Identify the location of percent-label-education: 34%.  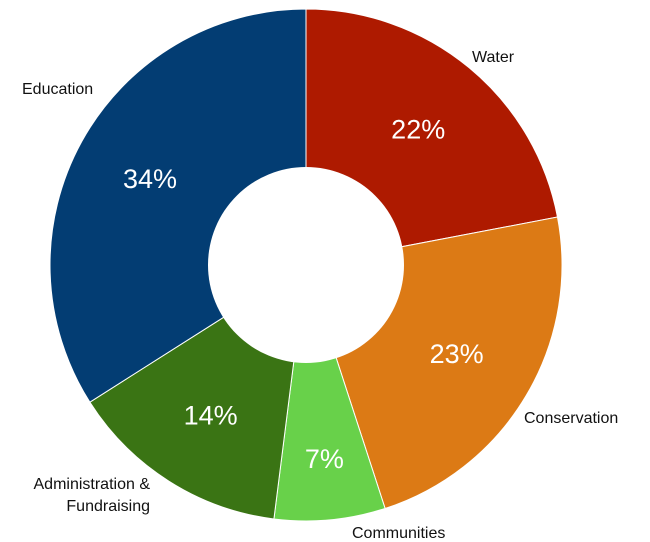
(150, 179).